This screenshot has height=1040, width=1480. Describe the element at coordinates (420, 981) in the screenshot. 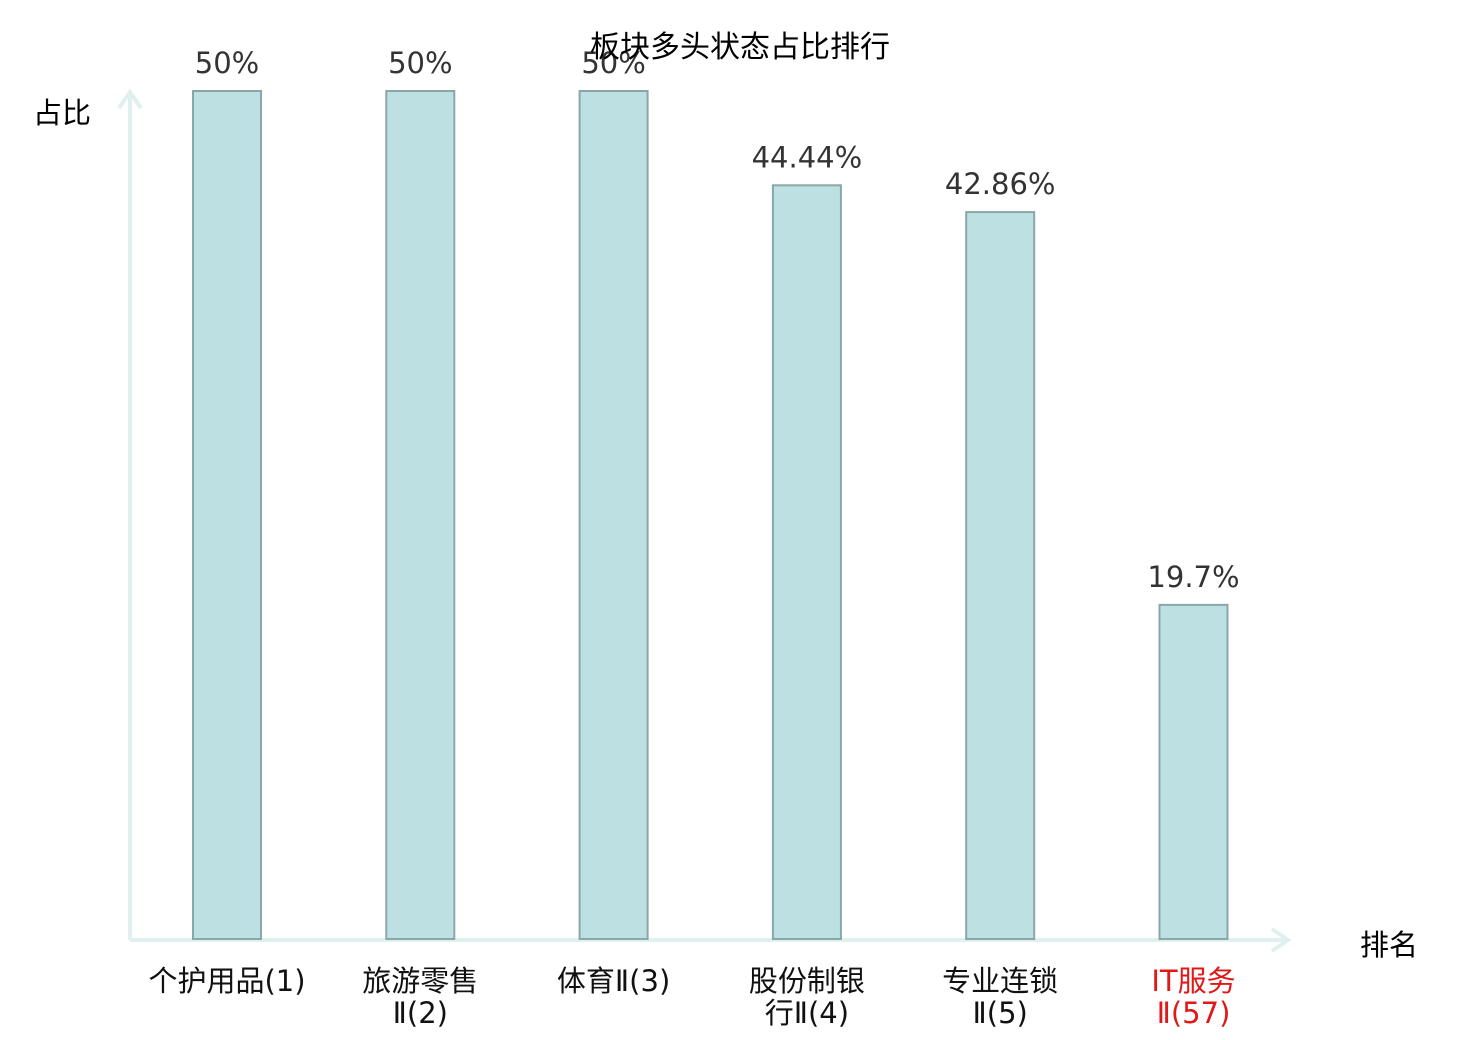

I see `category-label-1-line-0: 旅游零售` at that location.